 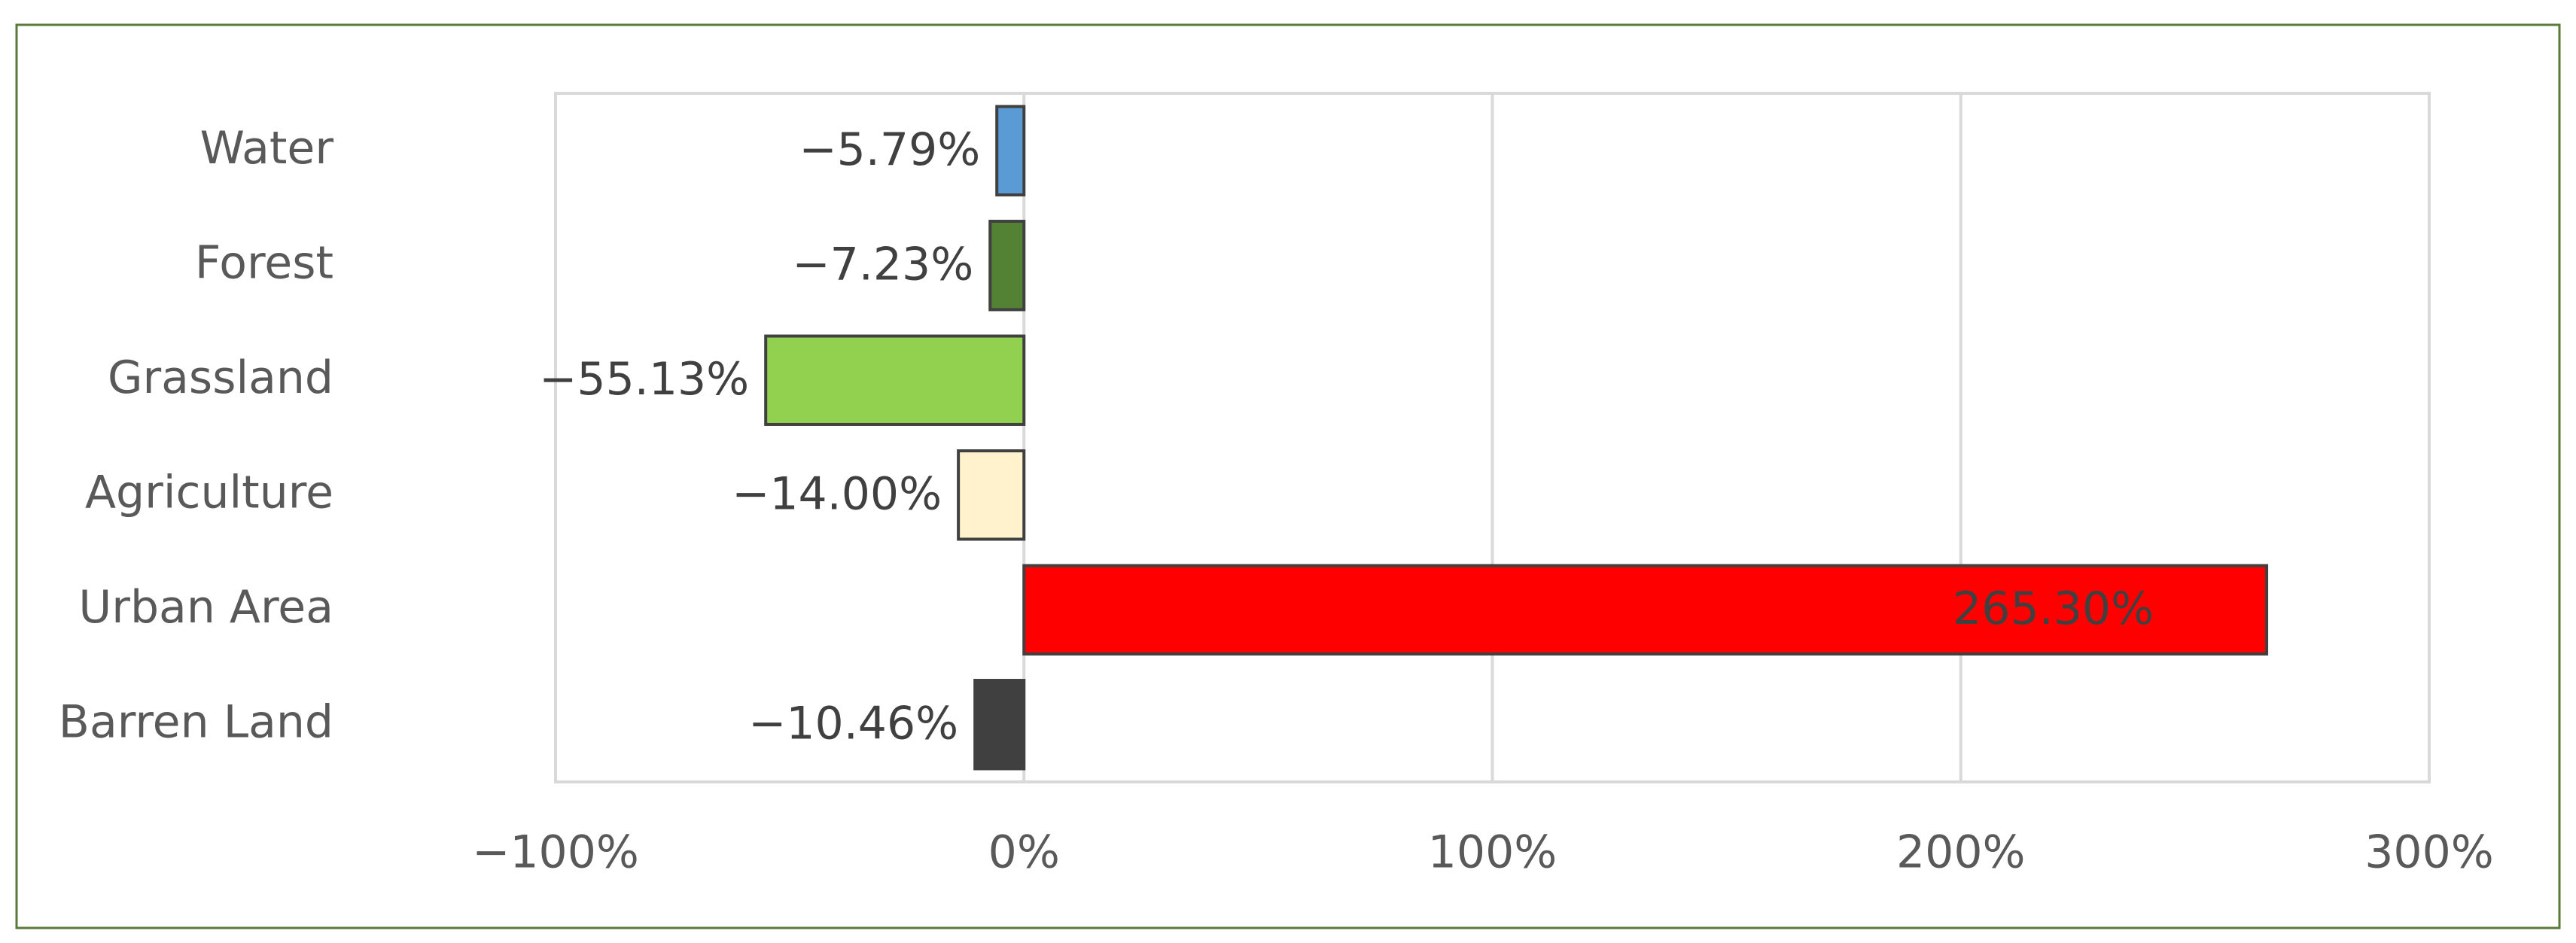 What do you see at coordinates (209, 493) in the screenshot?
I see `y-tick-label: Agriculture` at bounding box center [209, 493].